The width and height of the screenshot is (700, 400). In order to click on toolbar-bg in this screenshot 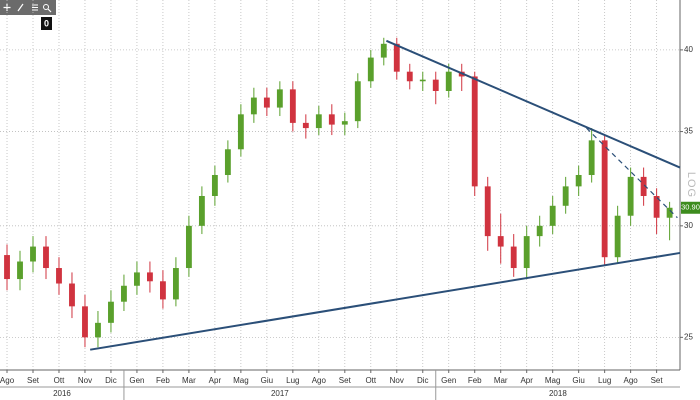, I will do `click(28, 7)`.